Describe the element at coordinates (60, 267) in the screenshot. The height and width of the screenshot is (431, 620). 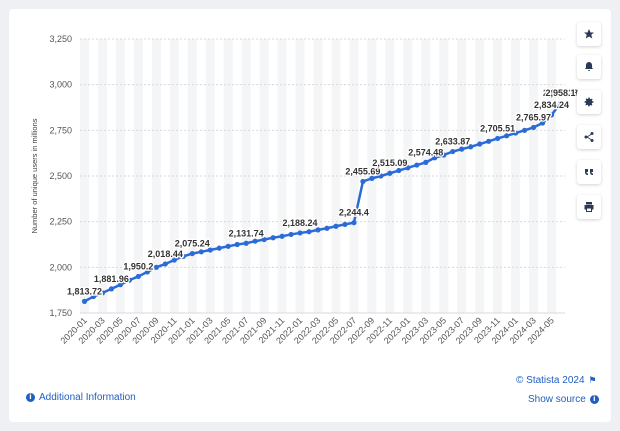
I see `y-tick-label: 2,000` at that location.